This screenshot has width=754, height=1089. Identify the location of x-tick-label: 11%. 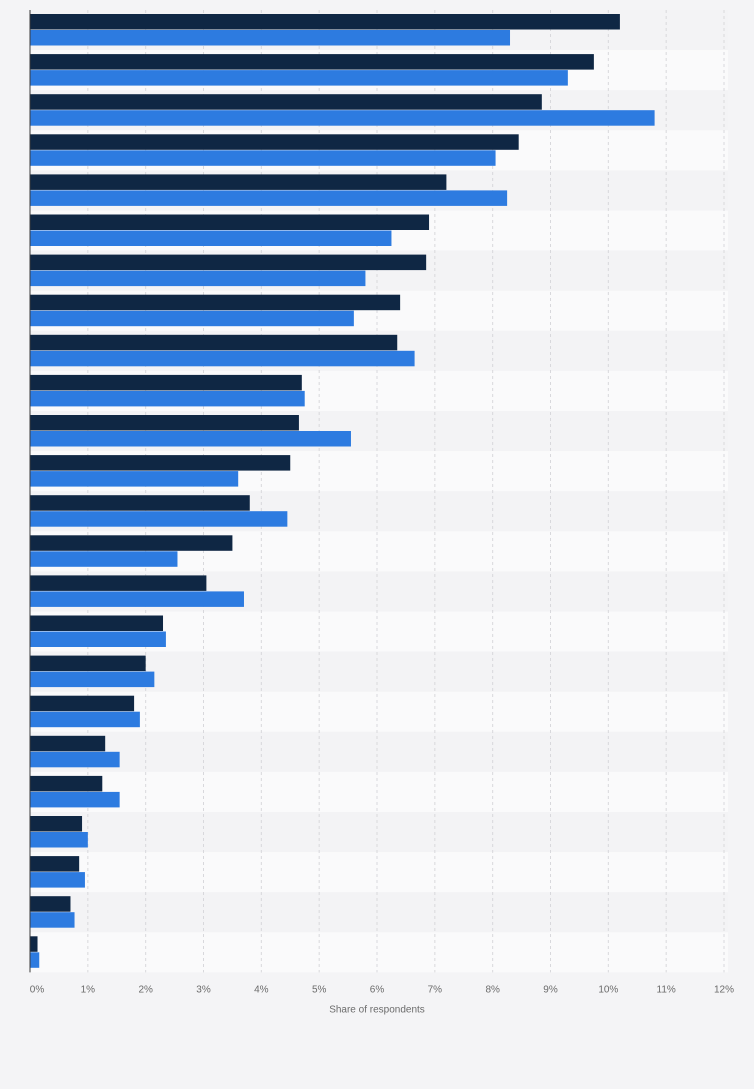
(666, 989).